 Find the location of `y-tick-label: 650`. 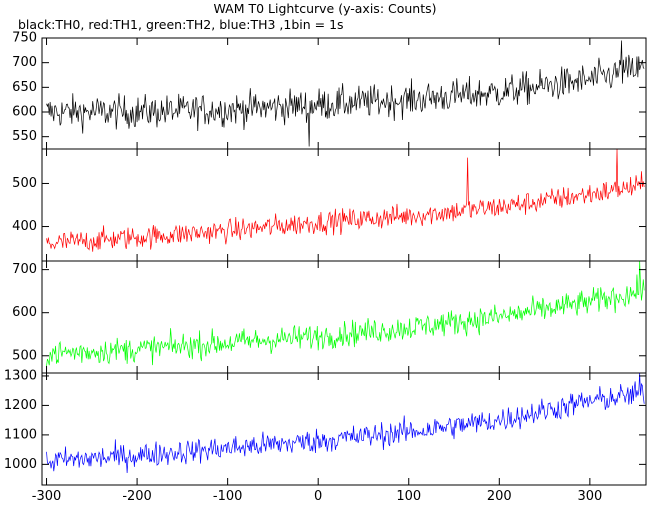

y-tick-label: 650 is located at coordinates (24, 87).